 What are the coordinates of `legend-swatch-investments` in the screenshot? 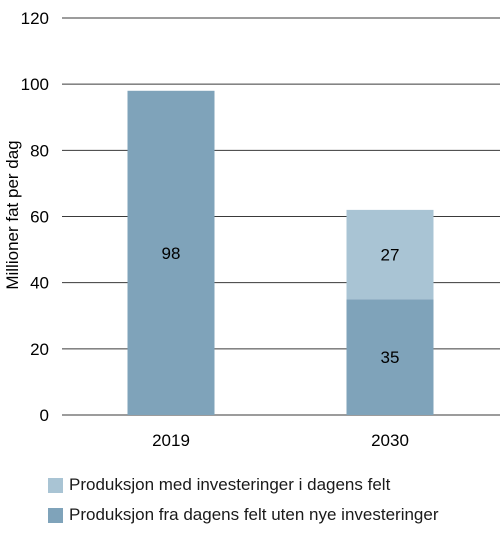 It's located at (55, 485).